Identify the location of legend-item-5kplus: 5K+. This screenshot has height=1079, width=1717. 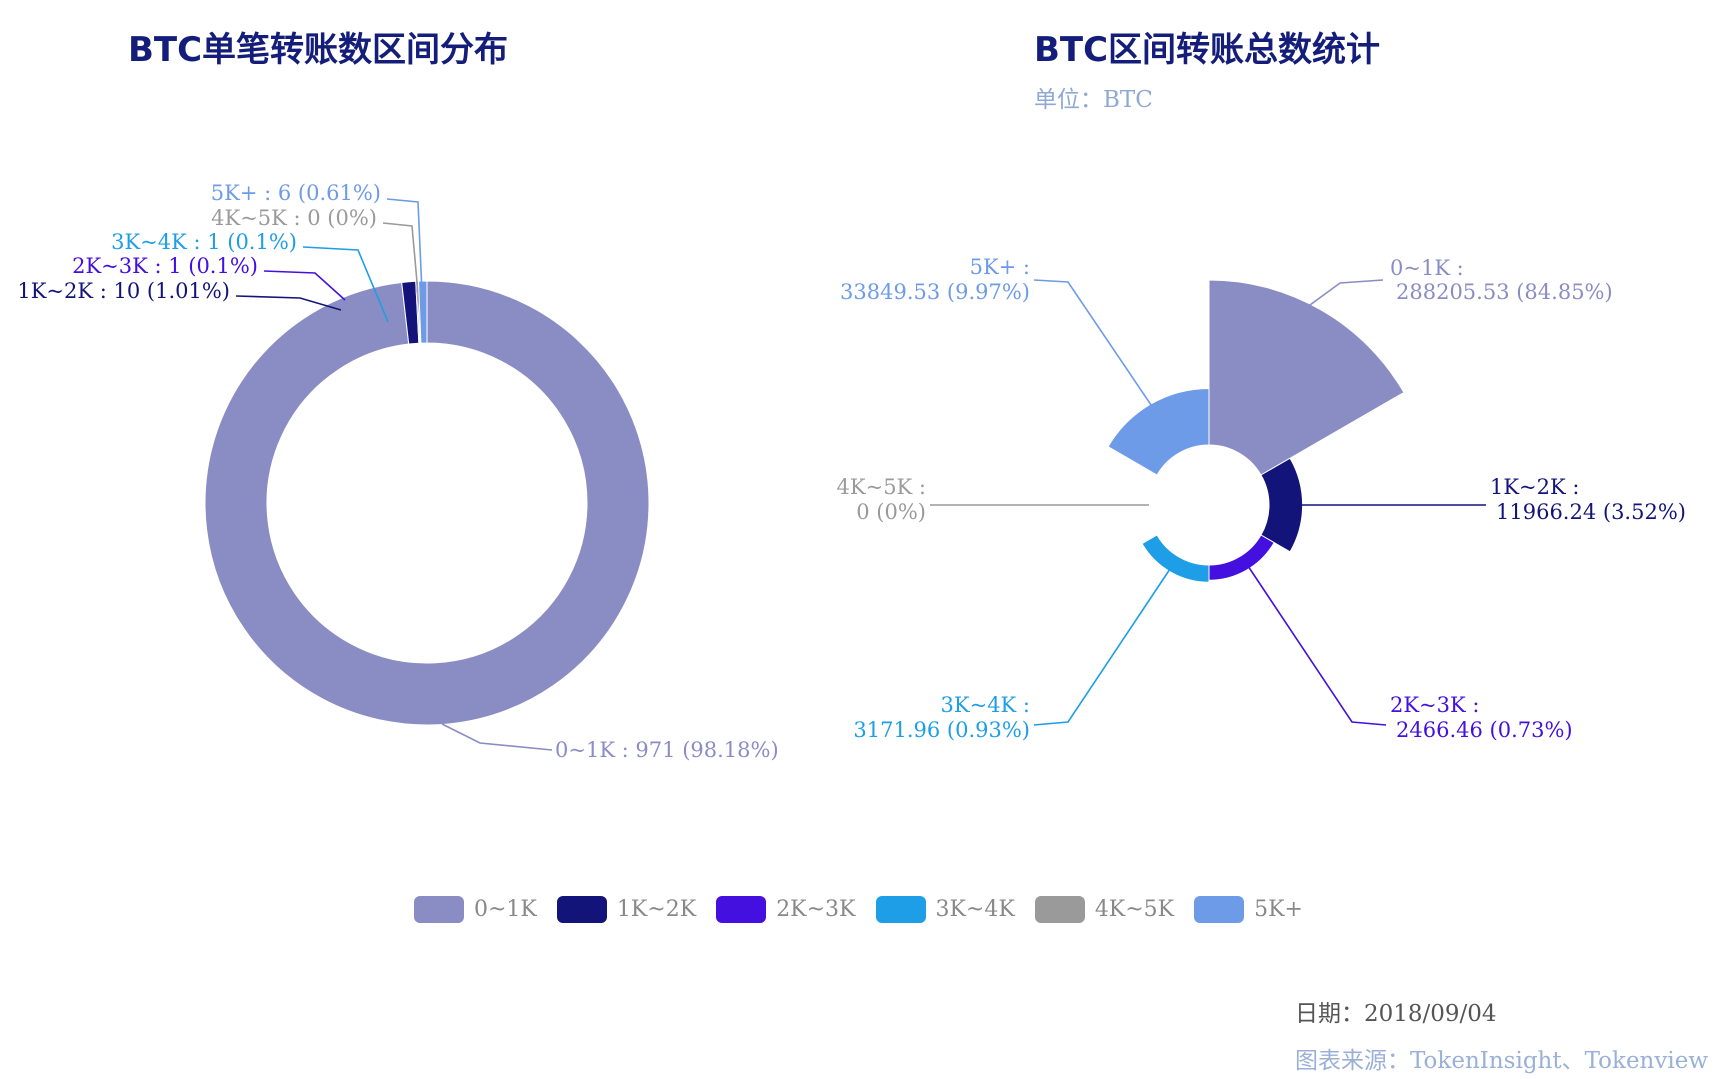
(1248, 909).